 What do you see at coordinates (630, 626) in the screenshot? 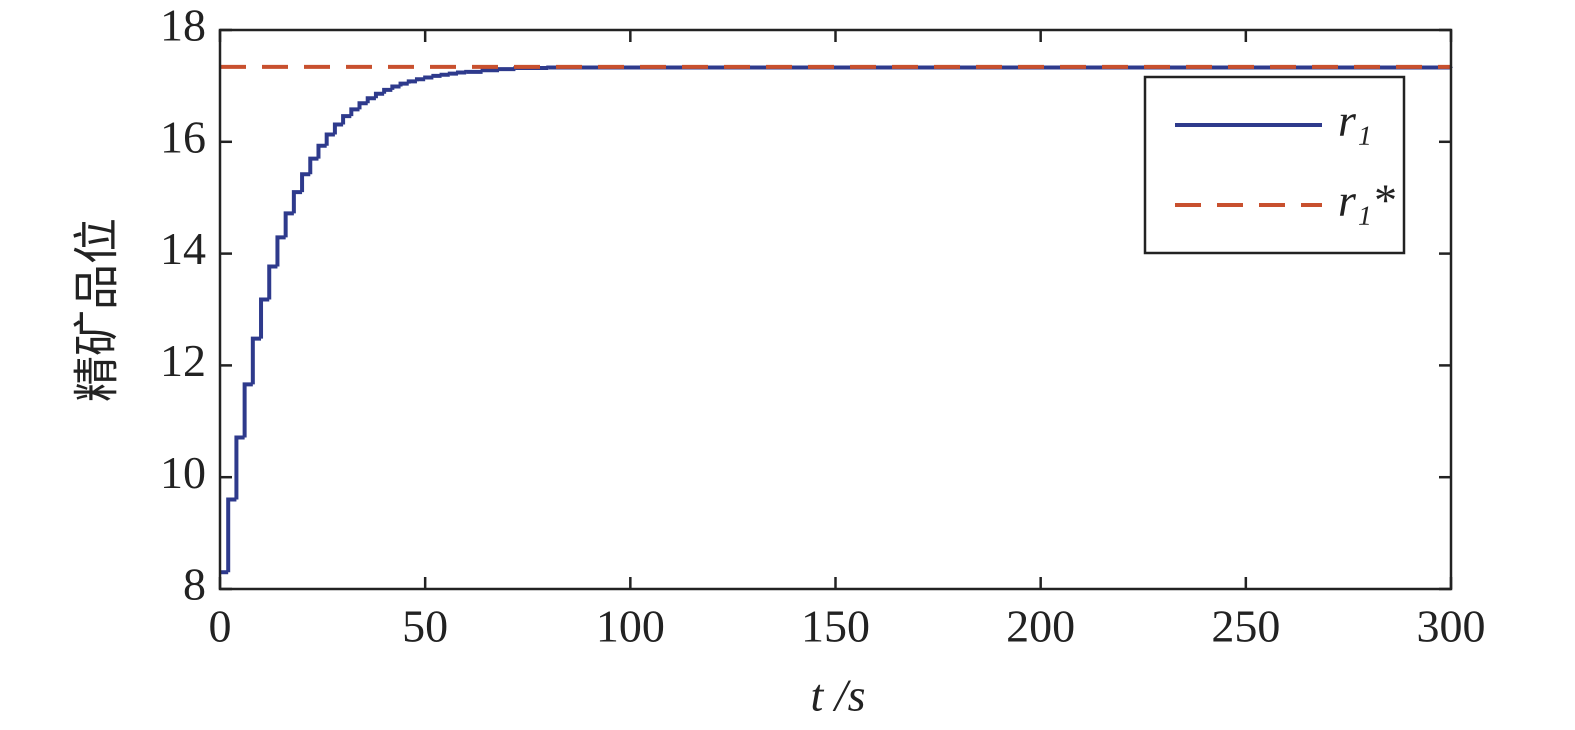
I see `x-tick-label: 100` at bounding box center [630, 626].